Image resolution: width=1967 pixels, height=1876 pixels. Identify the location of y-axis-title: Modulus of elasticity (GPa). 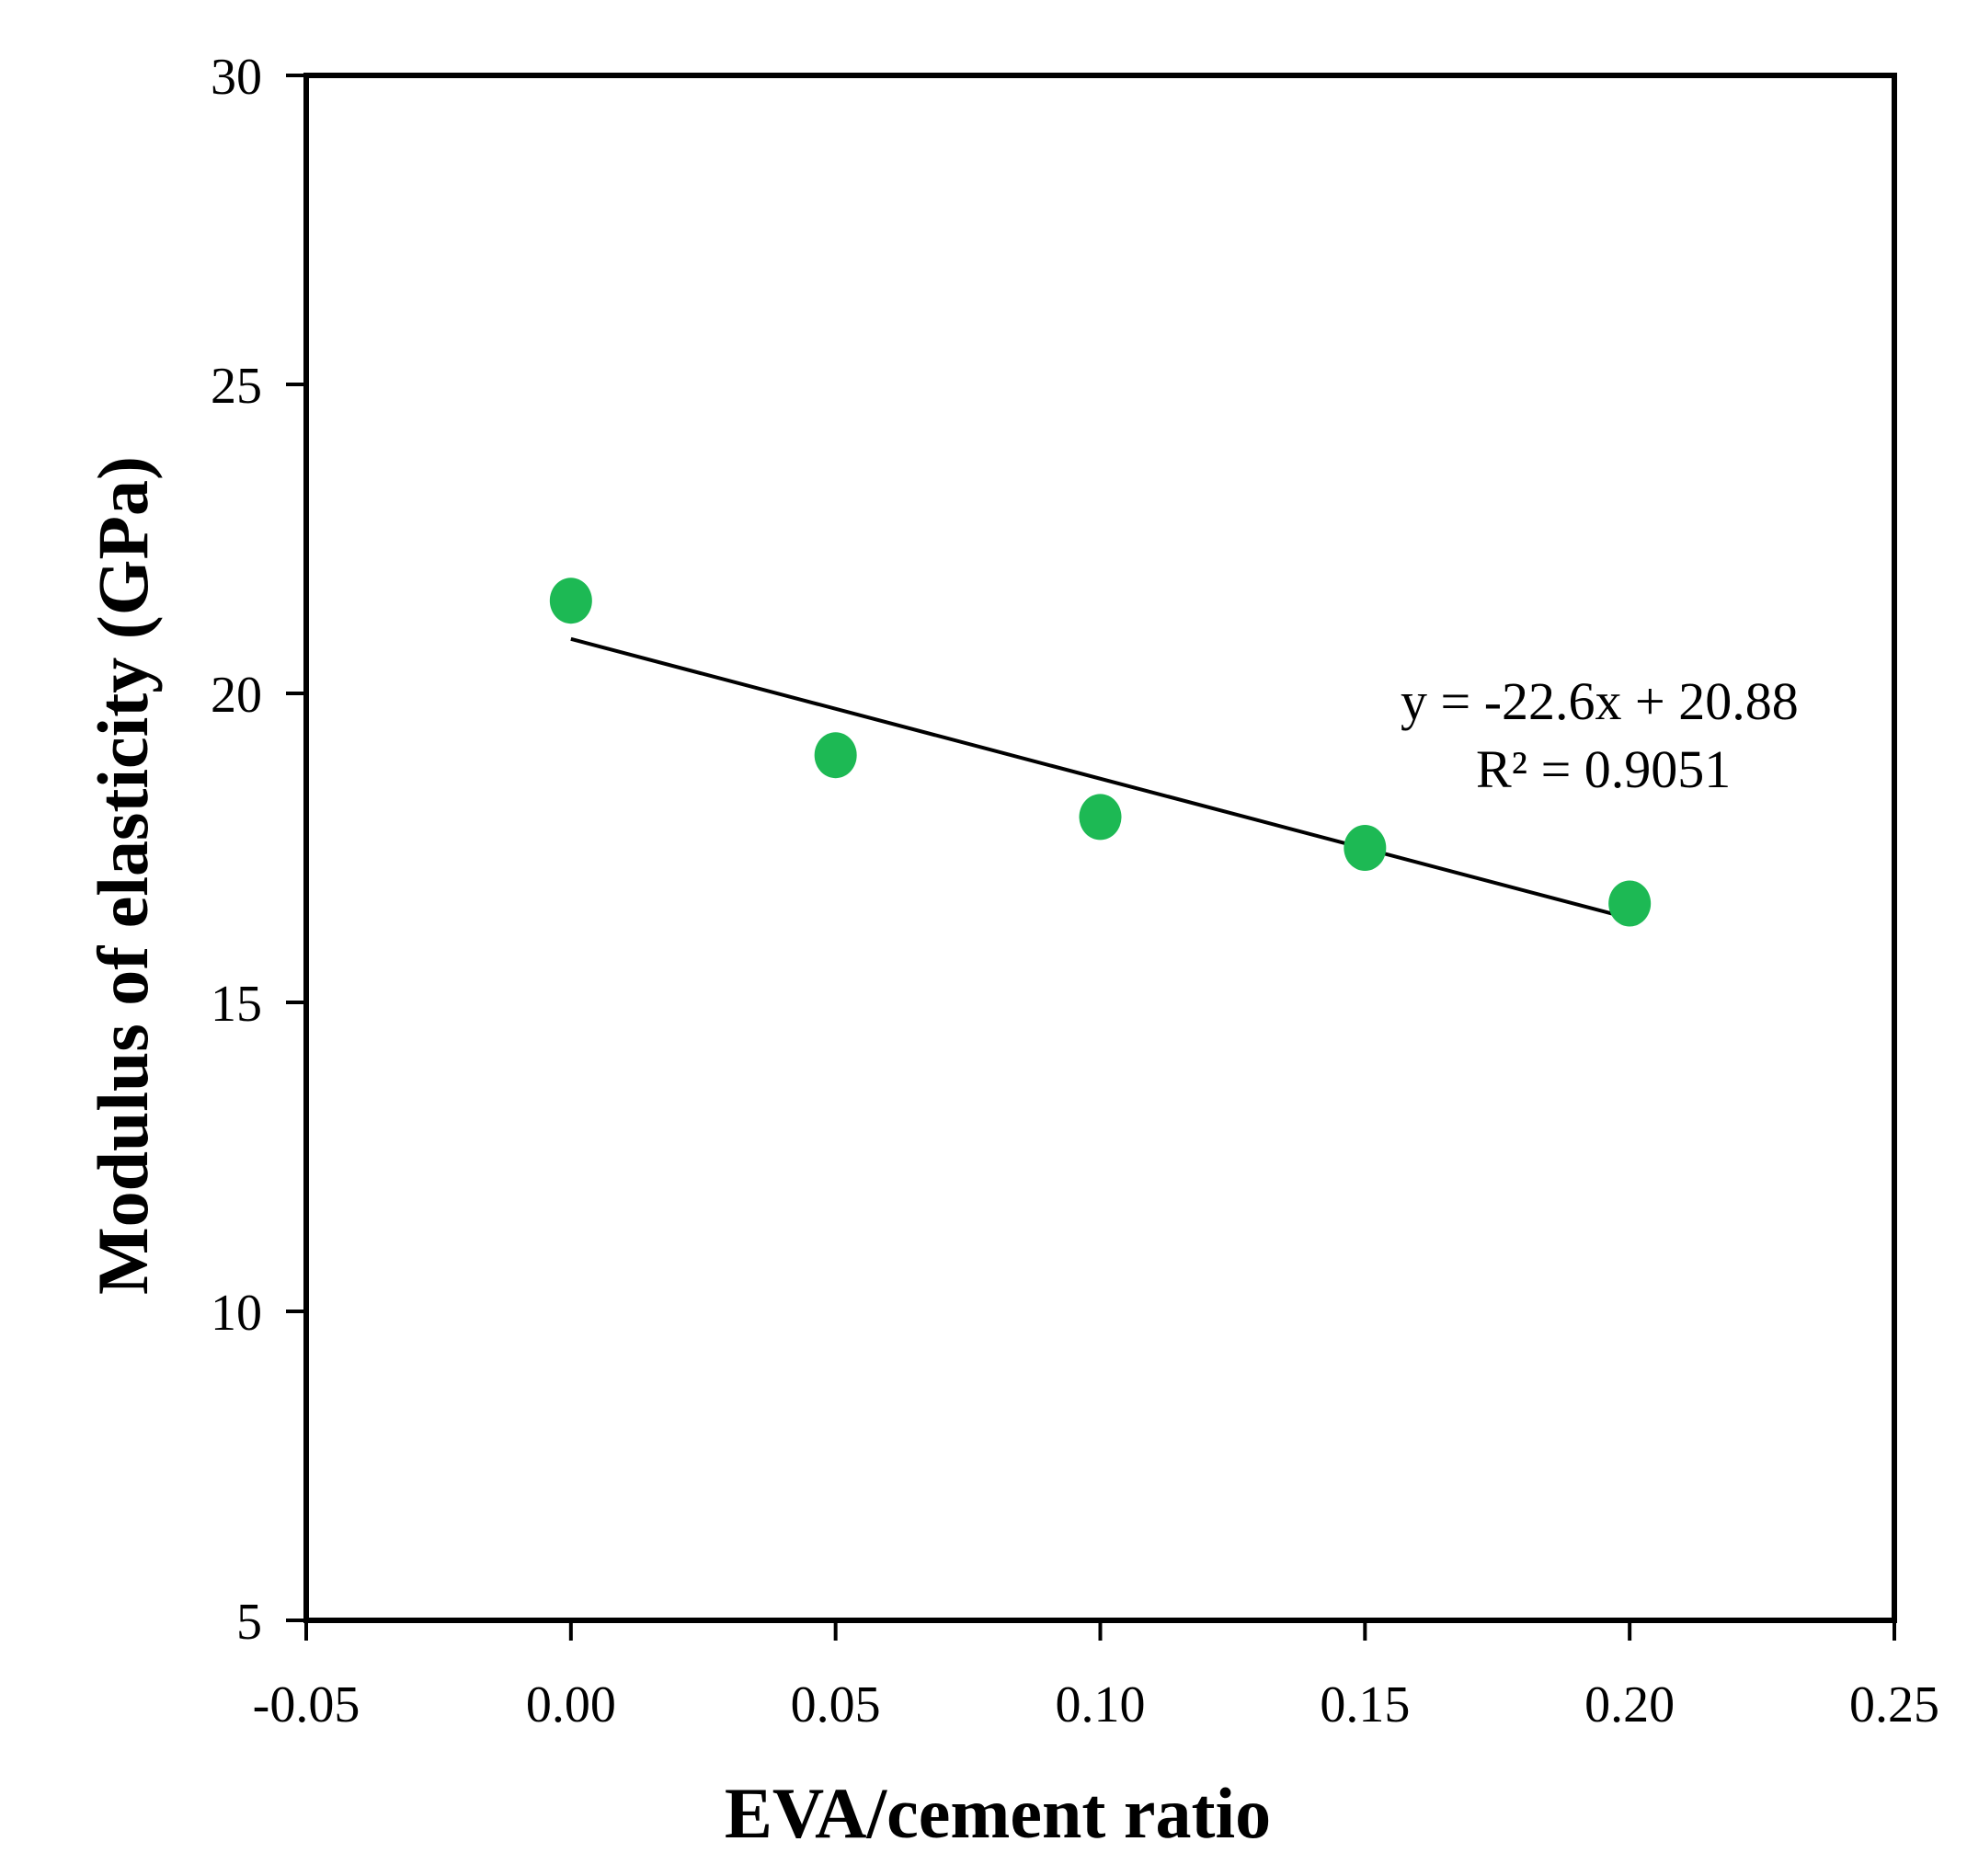
(123, 875).